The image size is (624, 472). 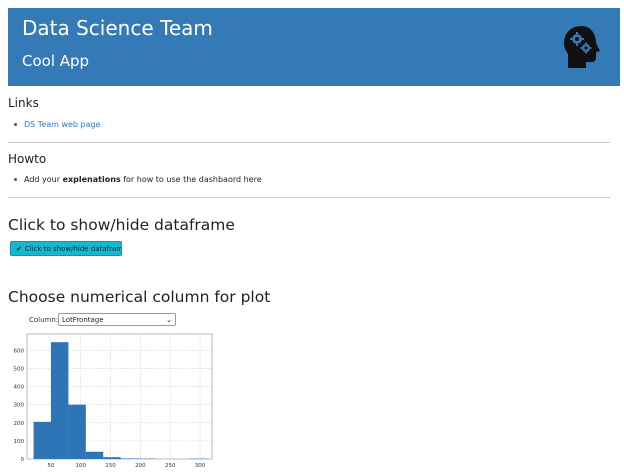 What do you see at coordinates (191, 179) in the screenshot?
I see `howto-text-suffix: for how to use the dashbaord here` at bounding box center [191, 179].